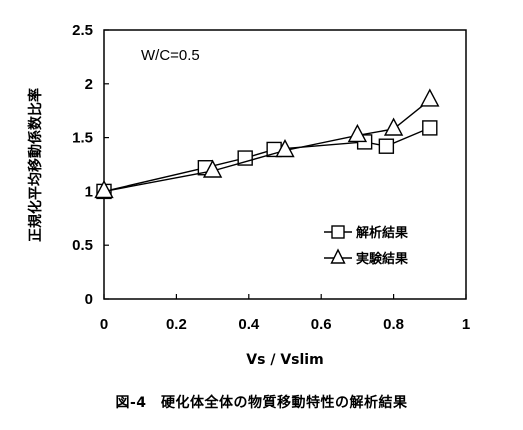 The width and height of the screenshot is (523, 430). I want to click on x-tick-label: 0.8, so click(393, 324).